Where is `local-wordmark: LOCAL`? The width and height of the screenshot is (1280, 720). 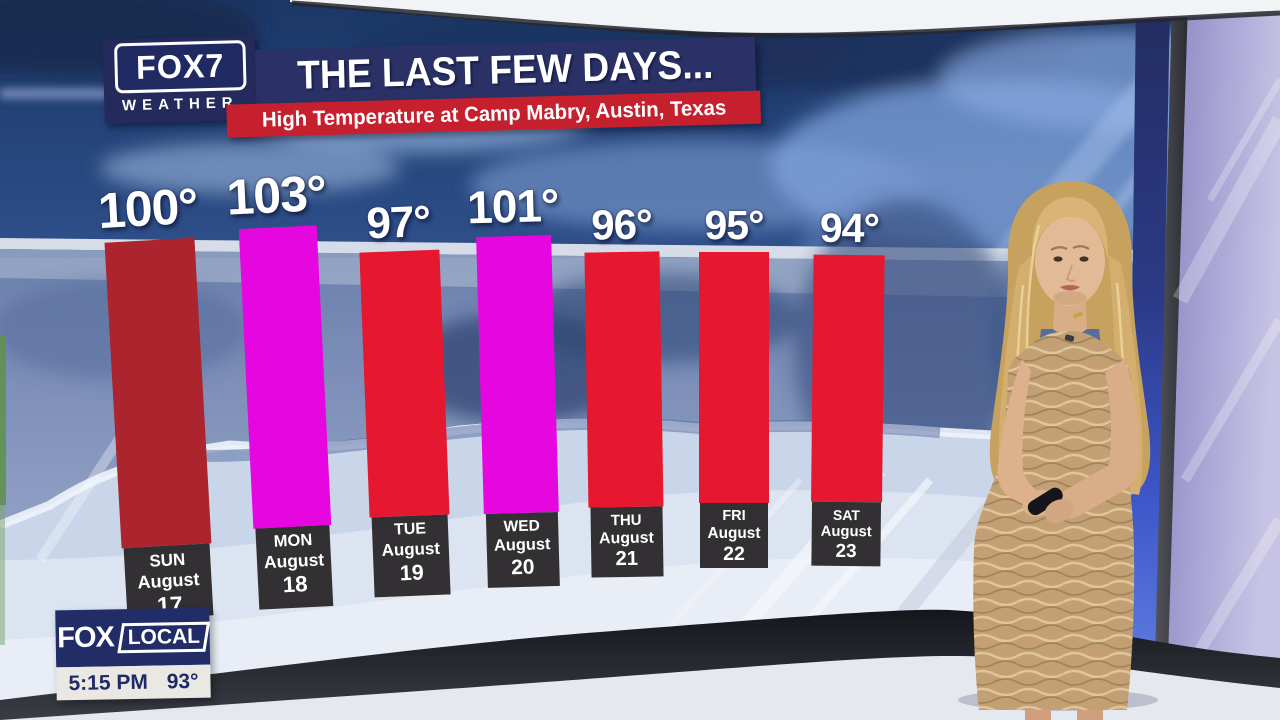 local-wordmark: LOCAL is located at coordinates (164, 636).